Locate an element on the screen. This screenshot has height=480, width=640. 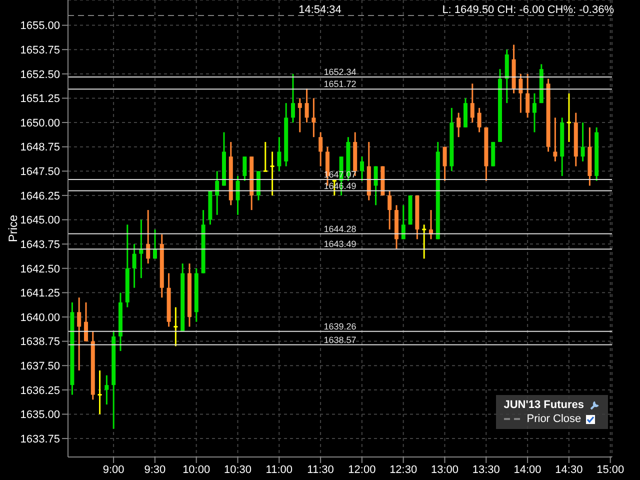
y-tick-label: 1633.75 is located at coordinates (40, 439).